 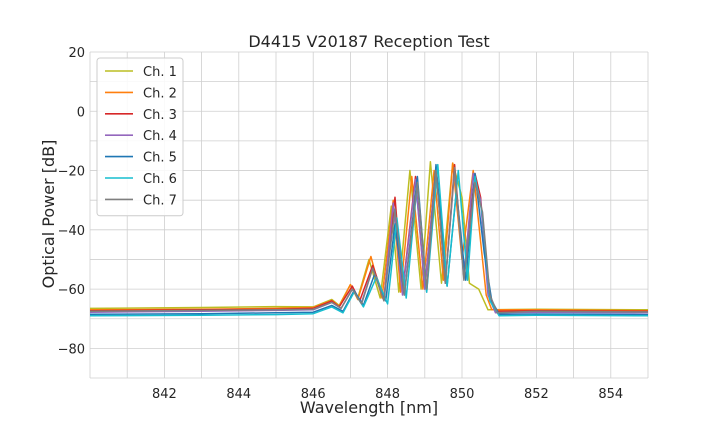 What do you see at coordinates (71, 349) in the screenshot?
I see `y-tick-label: −80` at bounding box center [71, 349].